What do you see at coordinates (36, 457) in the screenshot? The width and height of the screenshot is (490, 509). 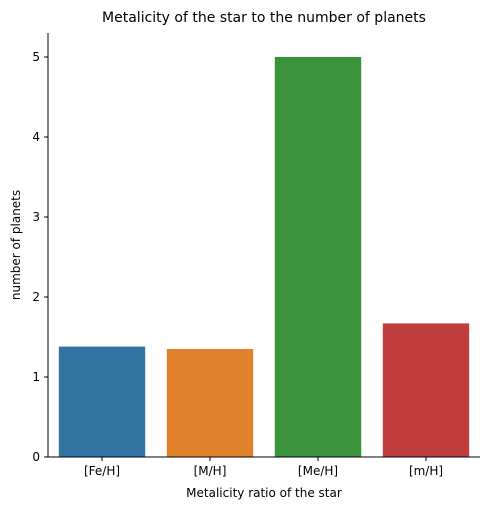 I see `y-tick-label-0: 0` at bounding box center [36, 457].